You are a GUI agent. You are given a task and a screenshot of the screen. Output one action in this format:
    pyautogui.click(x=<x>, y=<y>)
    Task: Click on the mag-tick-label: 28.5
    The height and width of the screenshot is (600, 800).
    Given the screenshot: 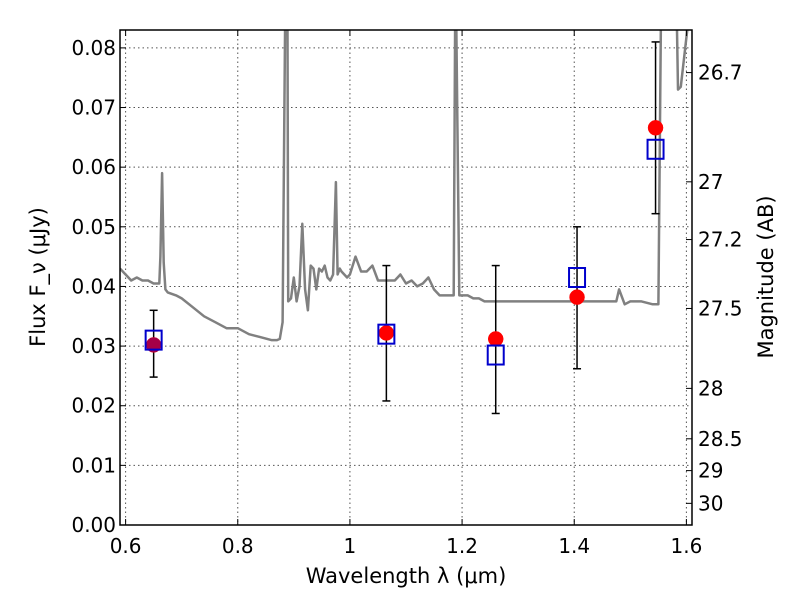 What is the action you would take?
    pyautogui.click(x=720, y=439)
    